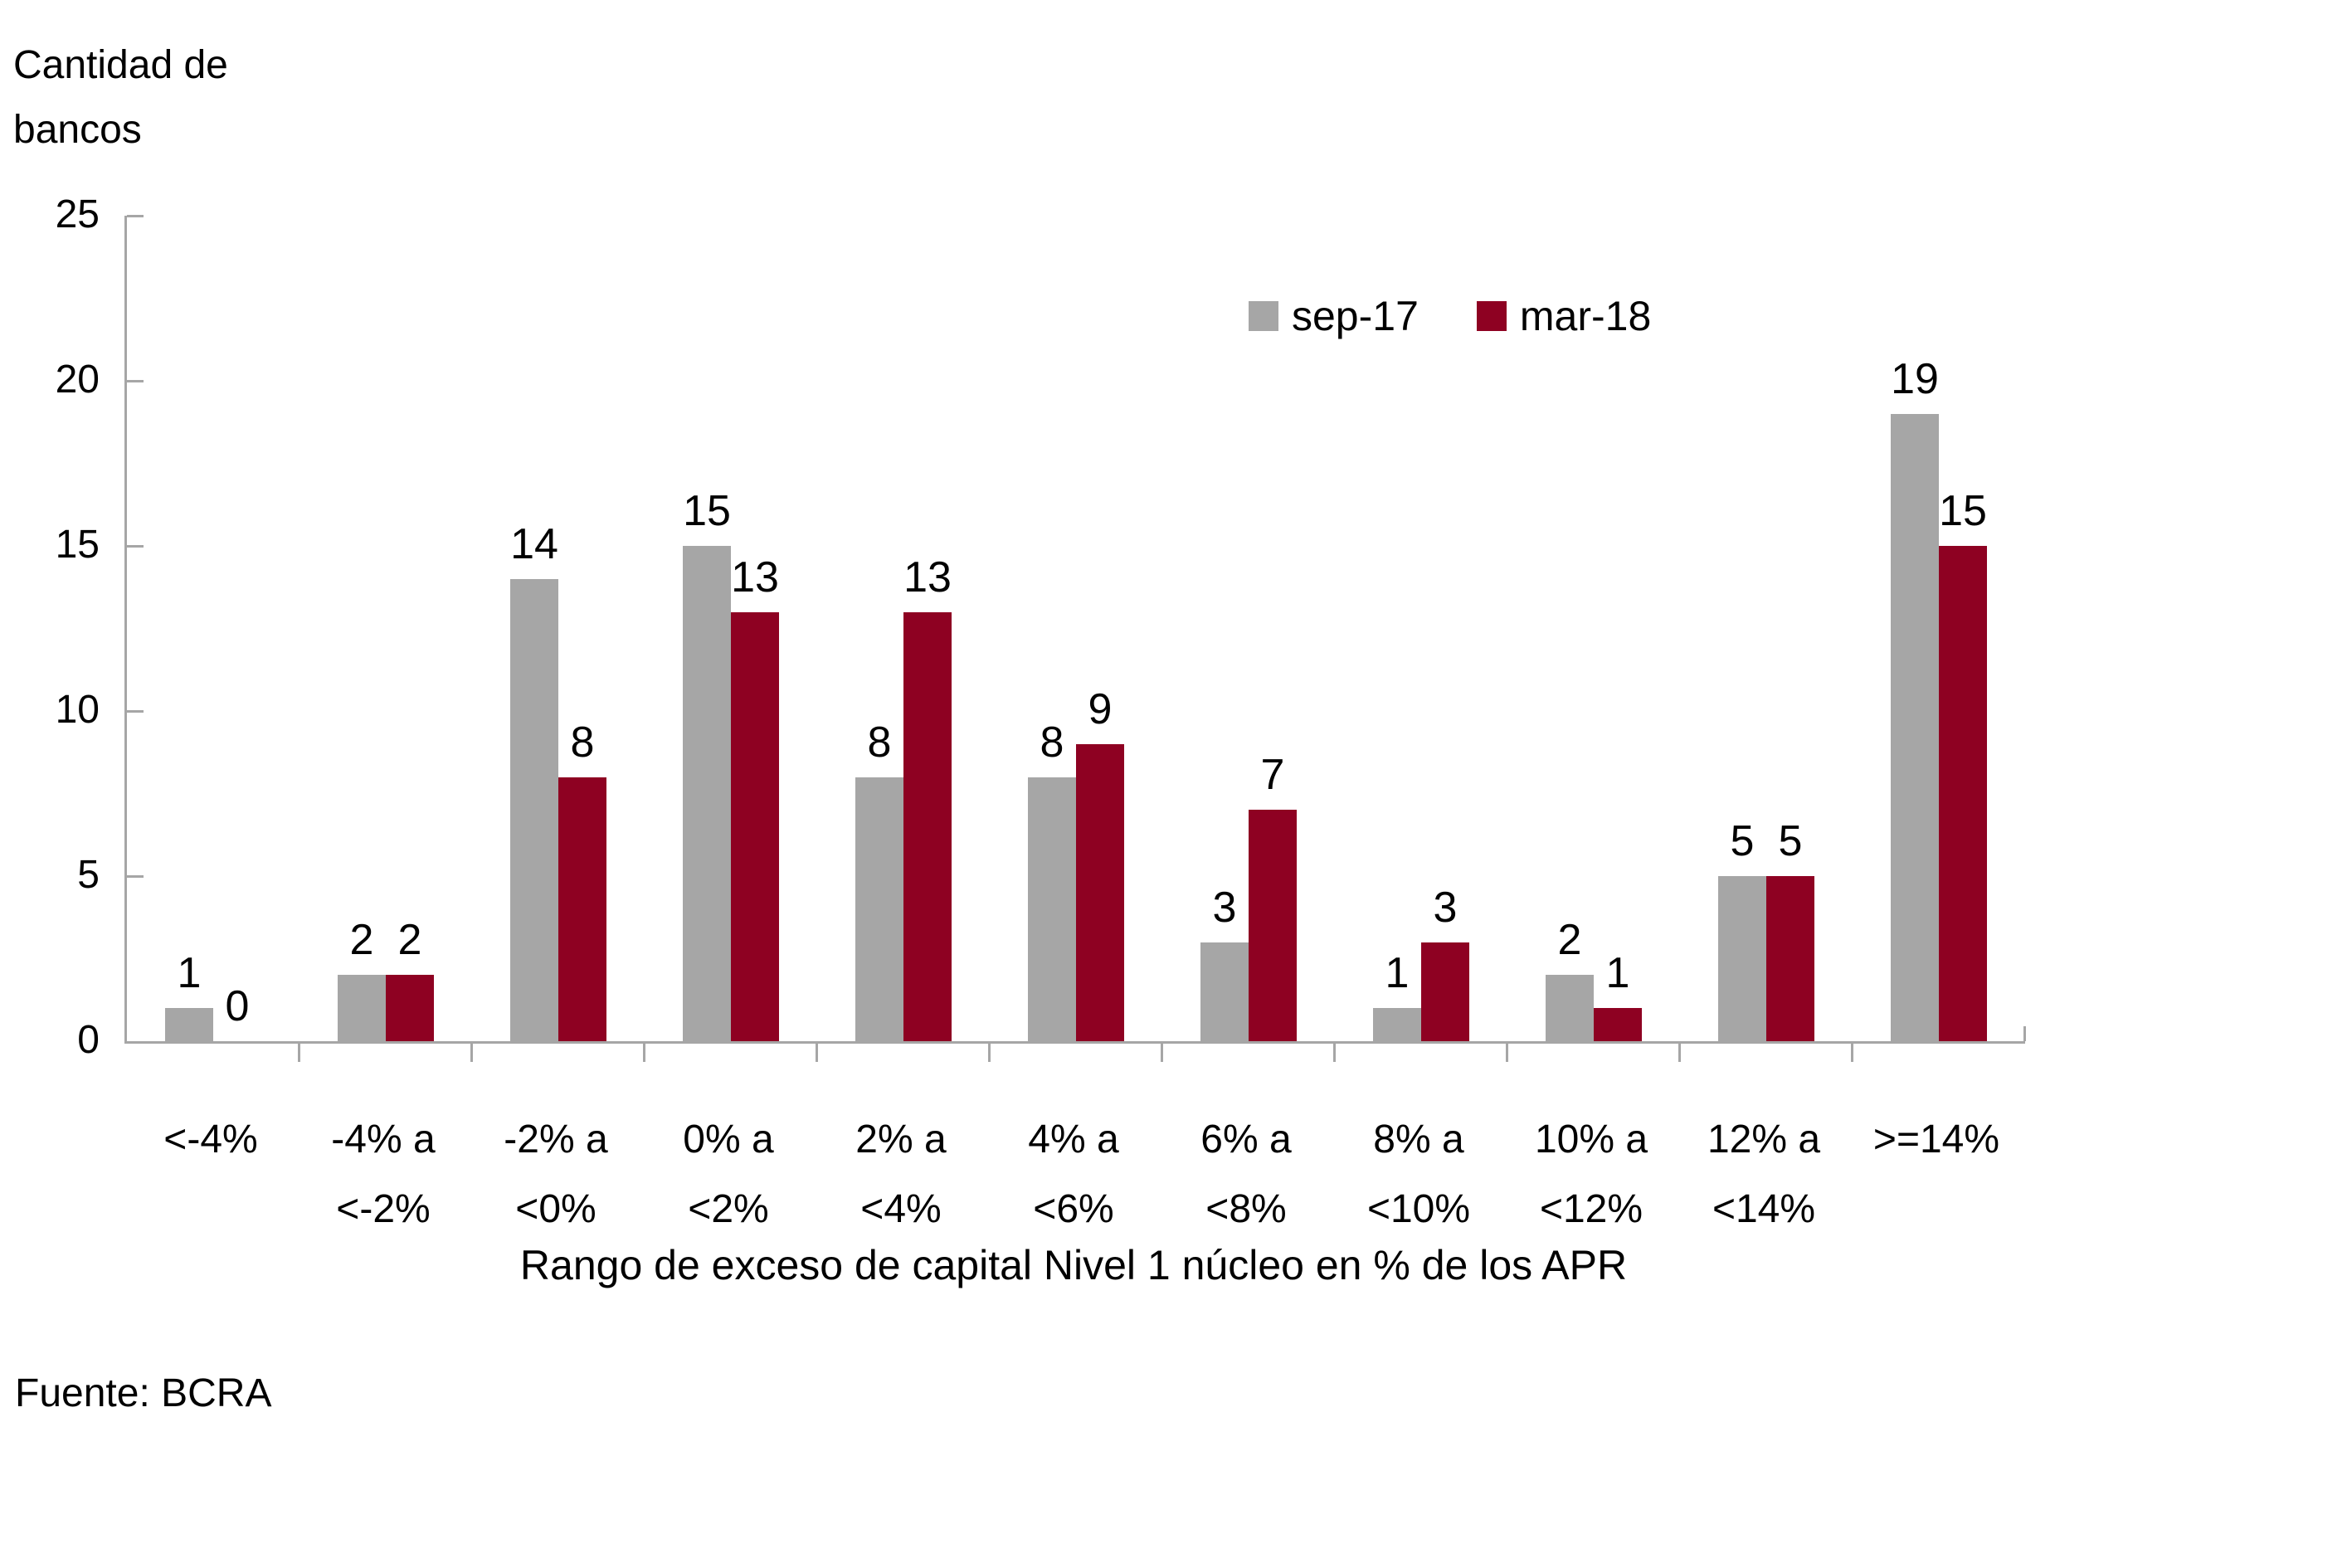 Image resolution: width=2352 pixels, height=1568 pixels. I want to click on value-label-mar-18-10% a <12%: 1, so click(1617, 973).